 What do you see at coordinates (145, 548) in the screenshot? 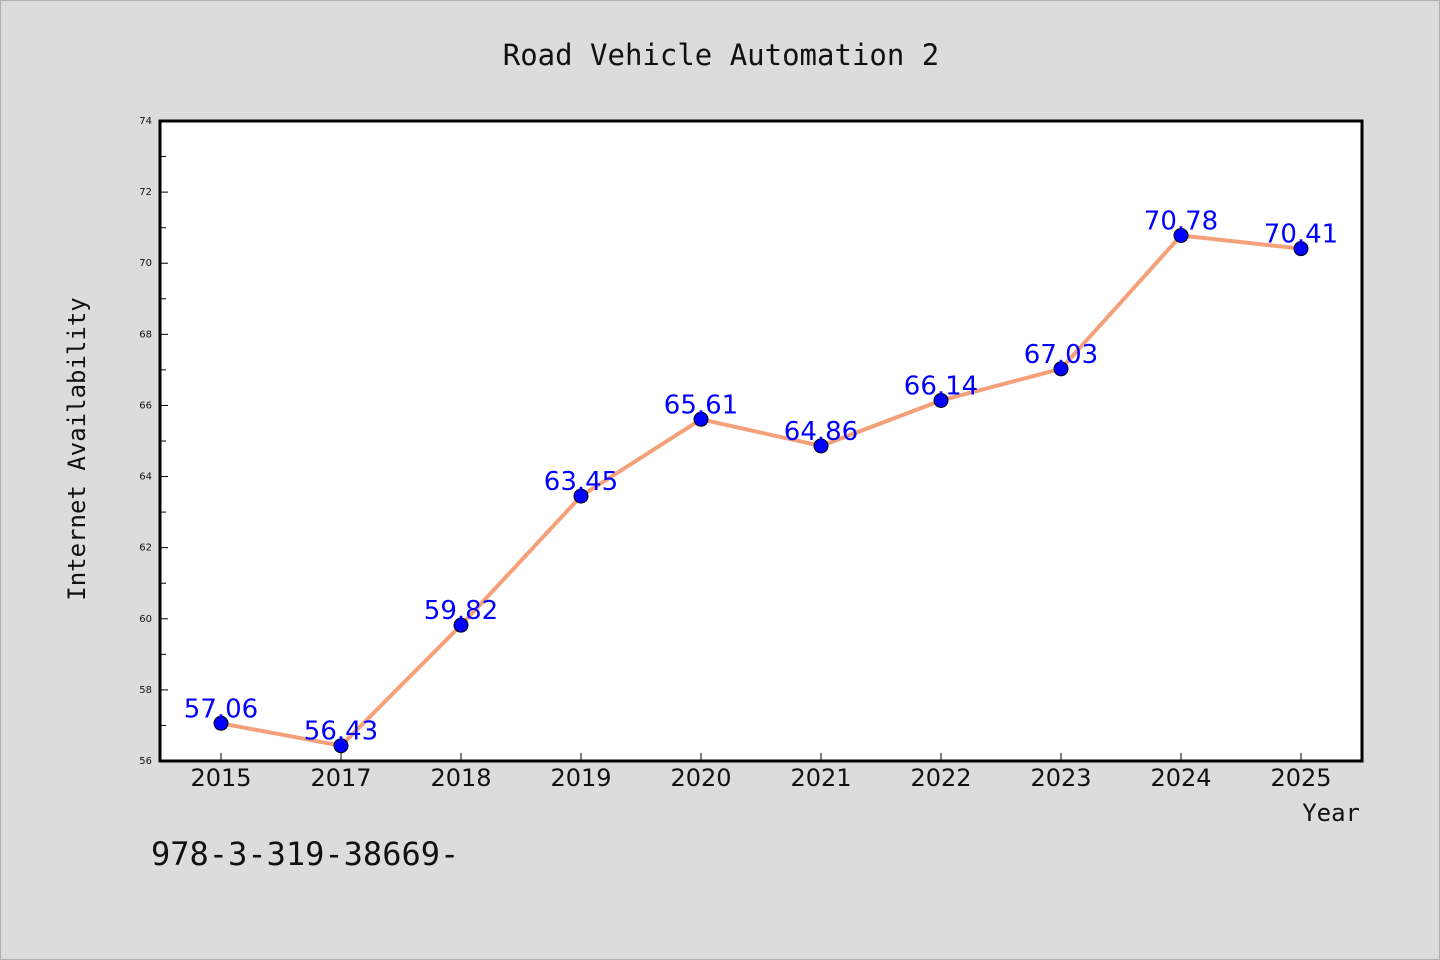
I see `y-tick-label: 62` at bounding box center [145, 548].